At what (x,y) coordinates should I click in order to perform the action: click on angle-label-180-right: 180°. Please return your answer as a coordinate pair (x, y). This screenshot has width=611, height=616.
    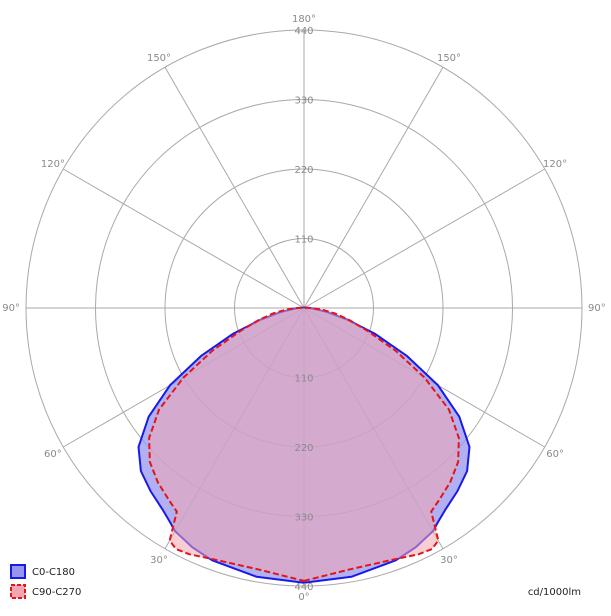
    Looking at the image, I should click on (304, 19).